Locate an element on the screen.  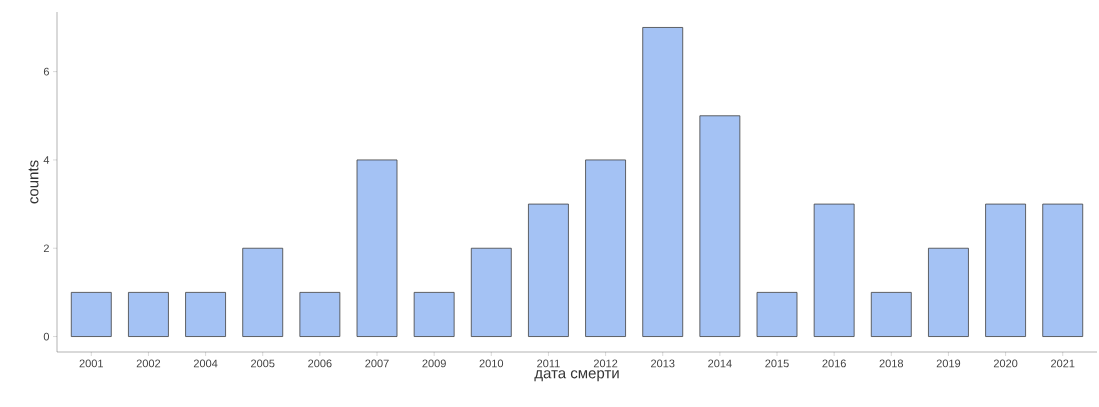
y-tick-label: 4 is located at coordinates (46, 160).